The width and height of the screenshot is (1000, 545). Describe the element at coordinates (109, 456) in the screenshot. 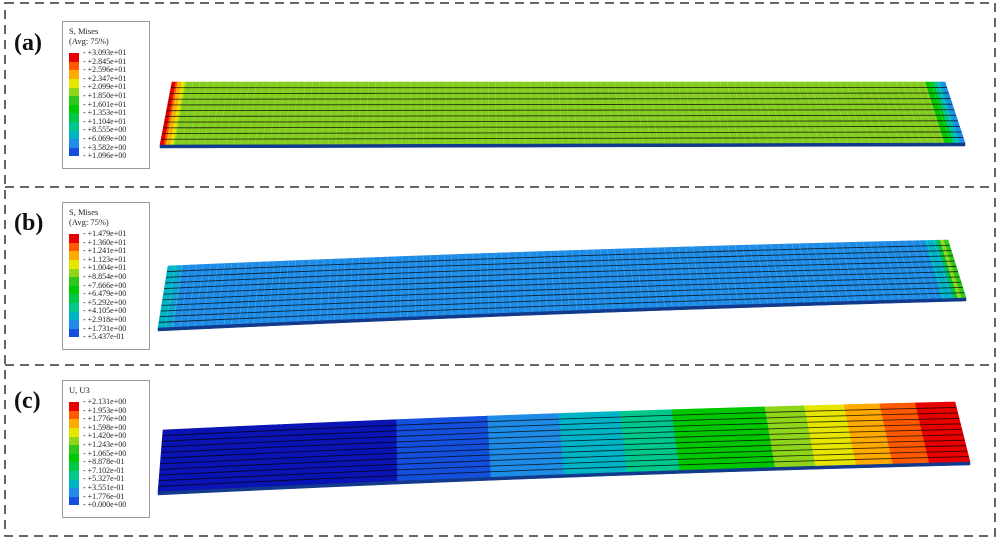

I see `legend-entry: +1.065e+00` at that location.